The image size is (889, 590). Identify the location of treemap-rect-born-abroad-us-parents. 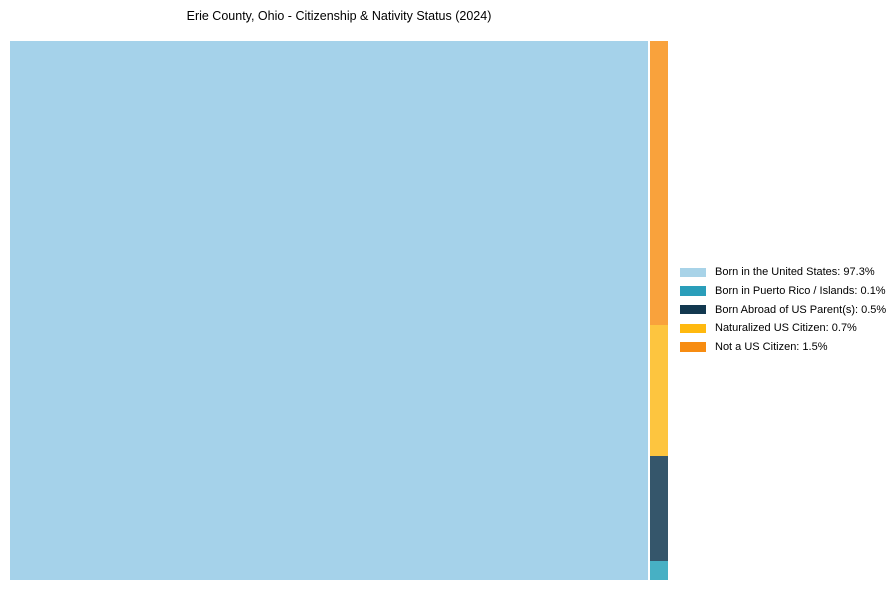
(659, 508).